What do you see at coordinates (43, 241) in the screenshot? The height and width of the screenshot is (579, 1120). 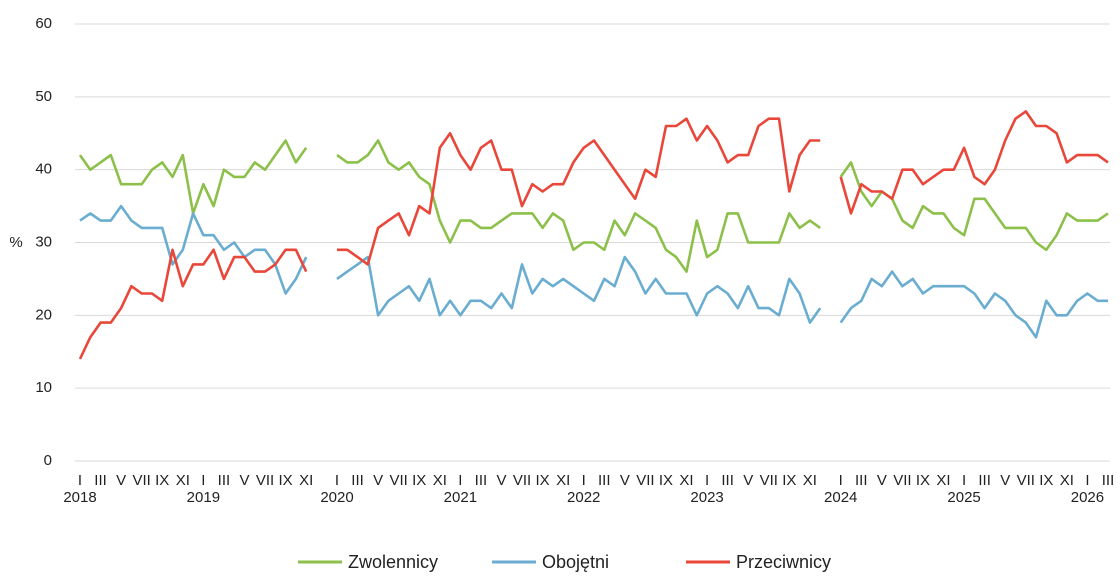 I see `y-tick-label: 30` at bounding box center [43, 241].